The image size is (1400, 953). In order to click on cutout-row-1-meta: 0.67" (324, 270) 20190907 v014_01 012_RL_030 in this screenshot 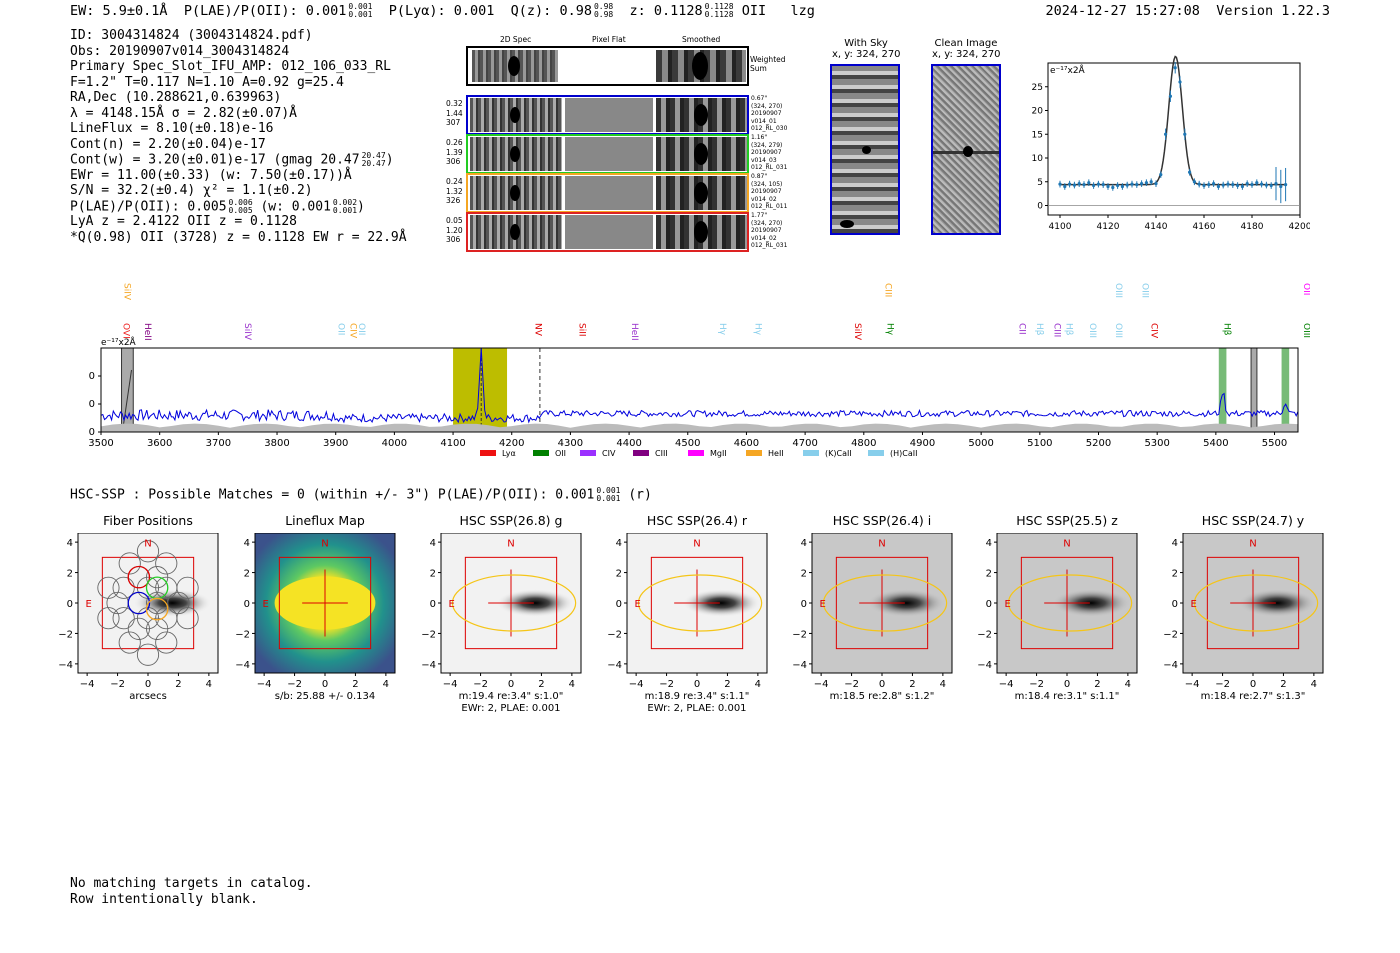, I will do `click(769, 114)`.